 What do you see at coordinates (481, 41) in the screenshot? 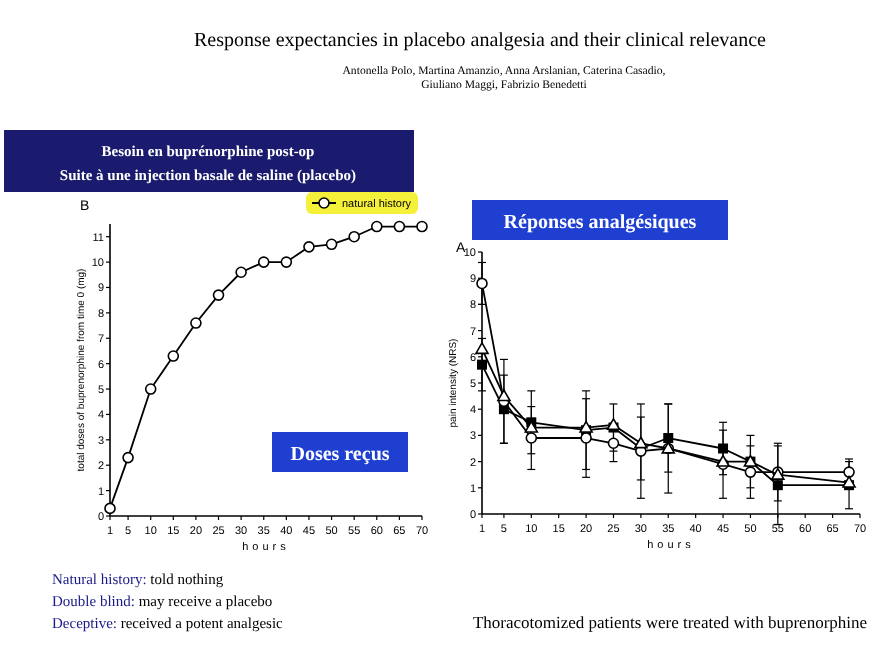
I see `text: Response expectancies in placebo analgesia and their clinical relevance` at bounding box center [481, 41].